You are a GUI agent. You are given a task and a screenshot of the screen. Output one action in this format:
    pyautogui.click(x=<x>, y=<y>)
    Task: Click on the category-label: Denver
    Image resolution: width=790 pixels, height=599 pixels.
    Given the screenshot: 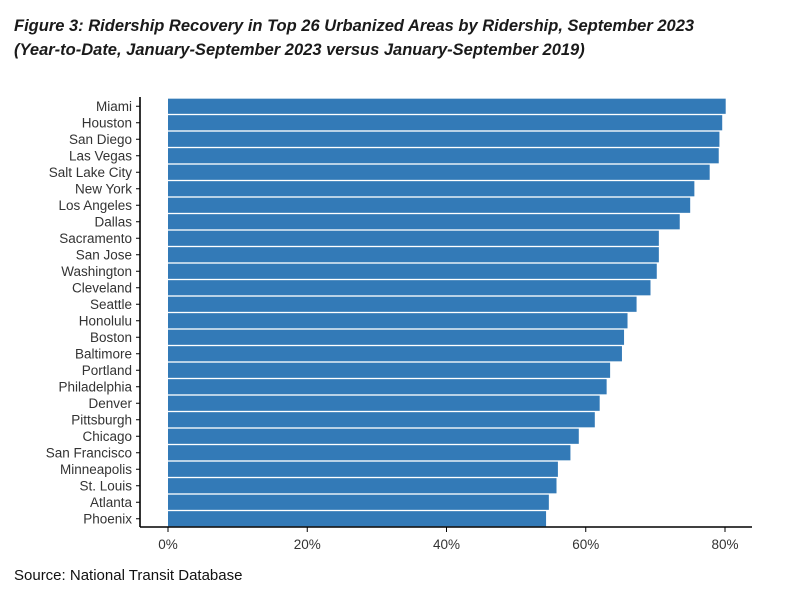 What is the action you would take?
    pyautogui.click(x=110, y=403)
    